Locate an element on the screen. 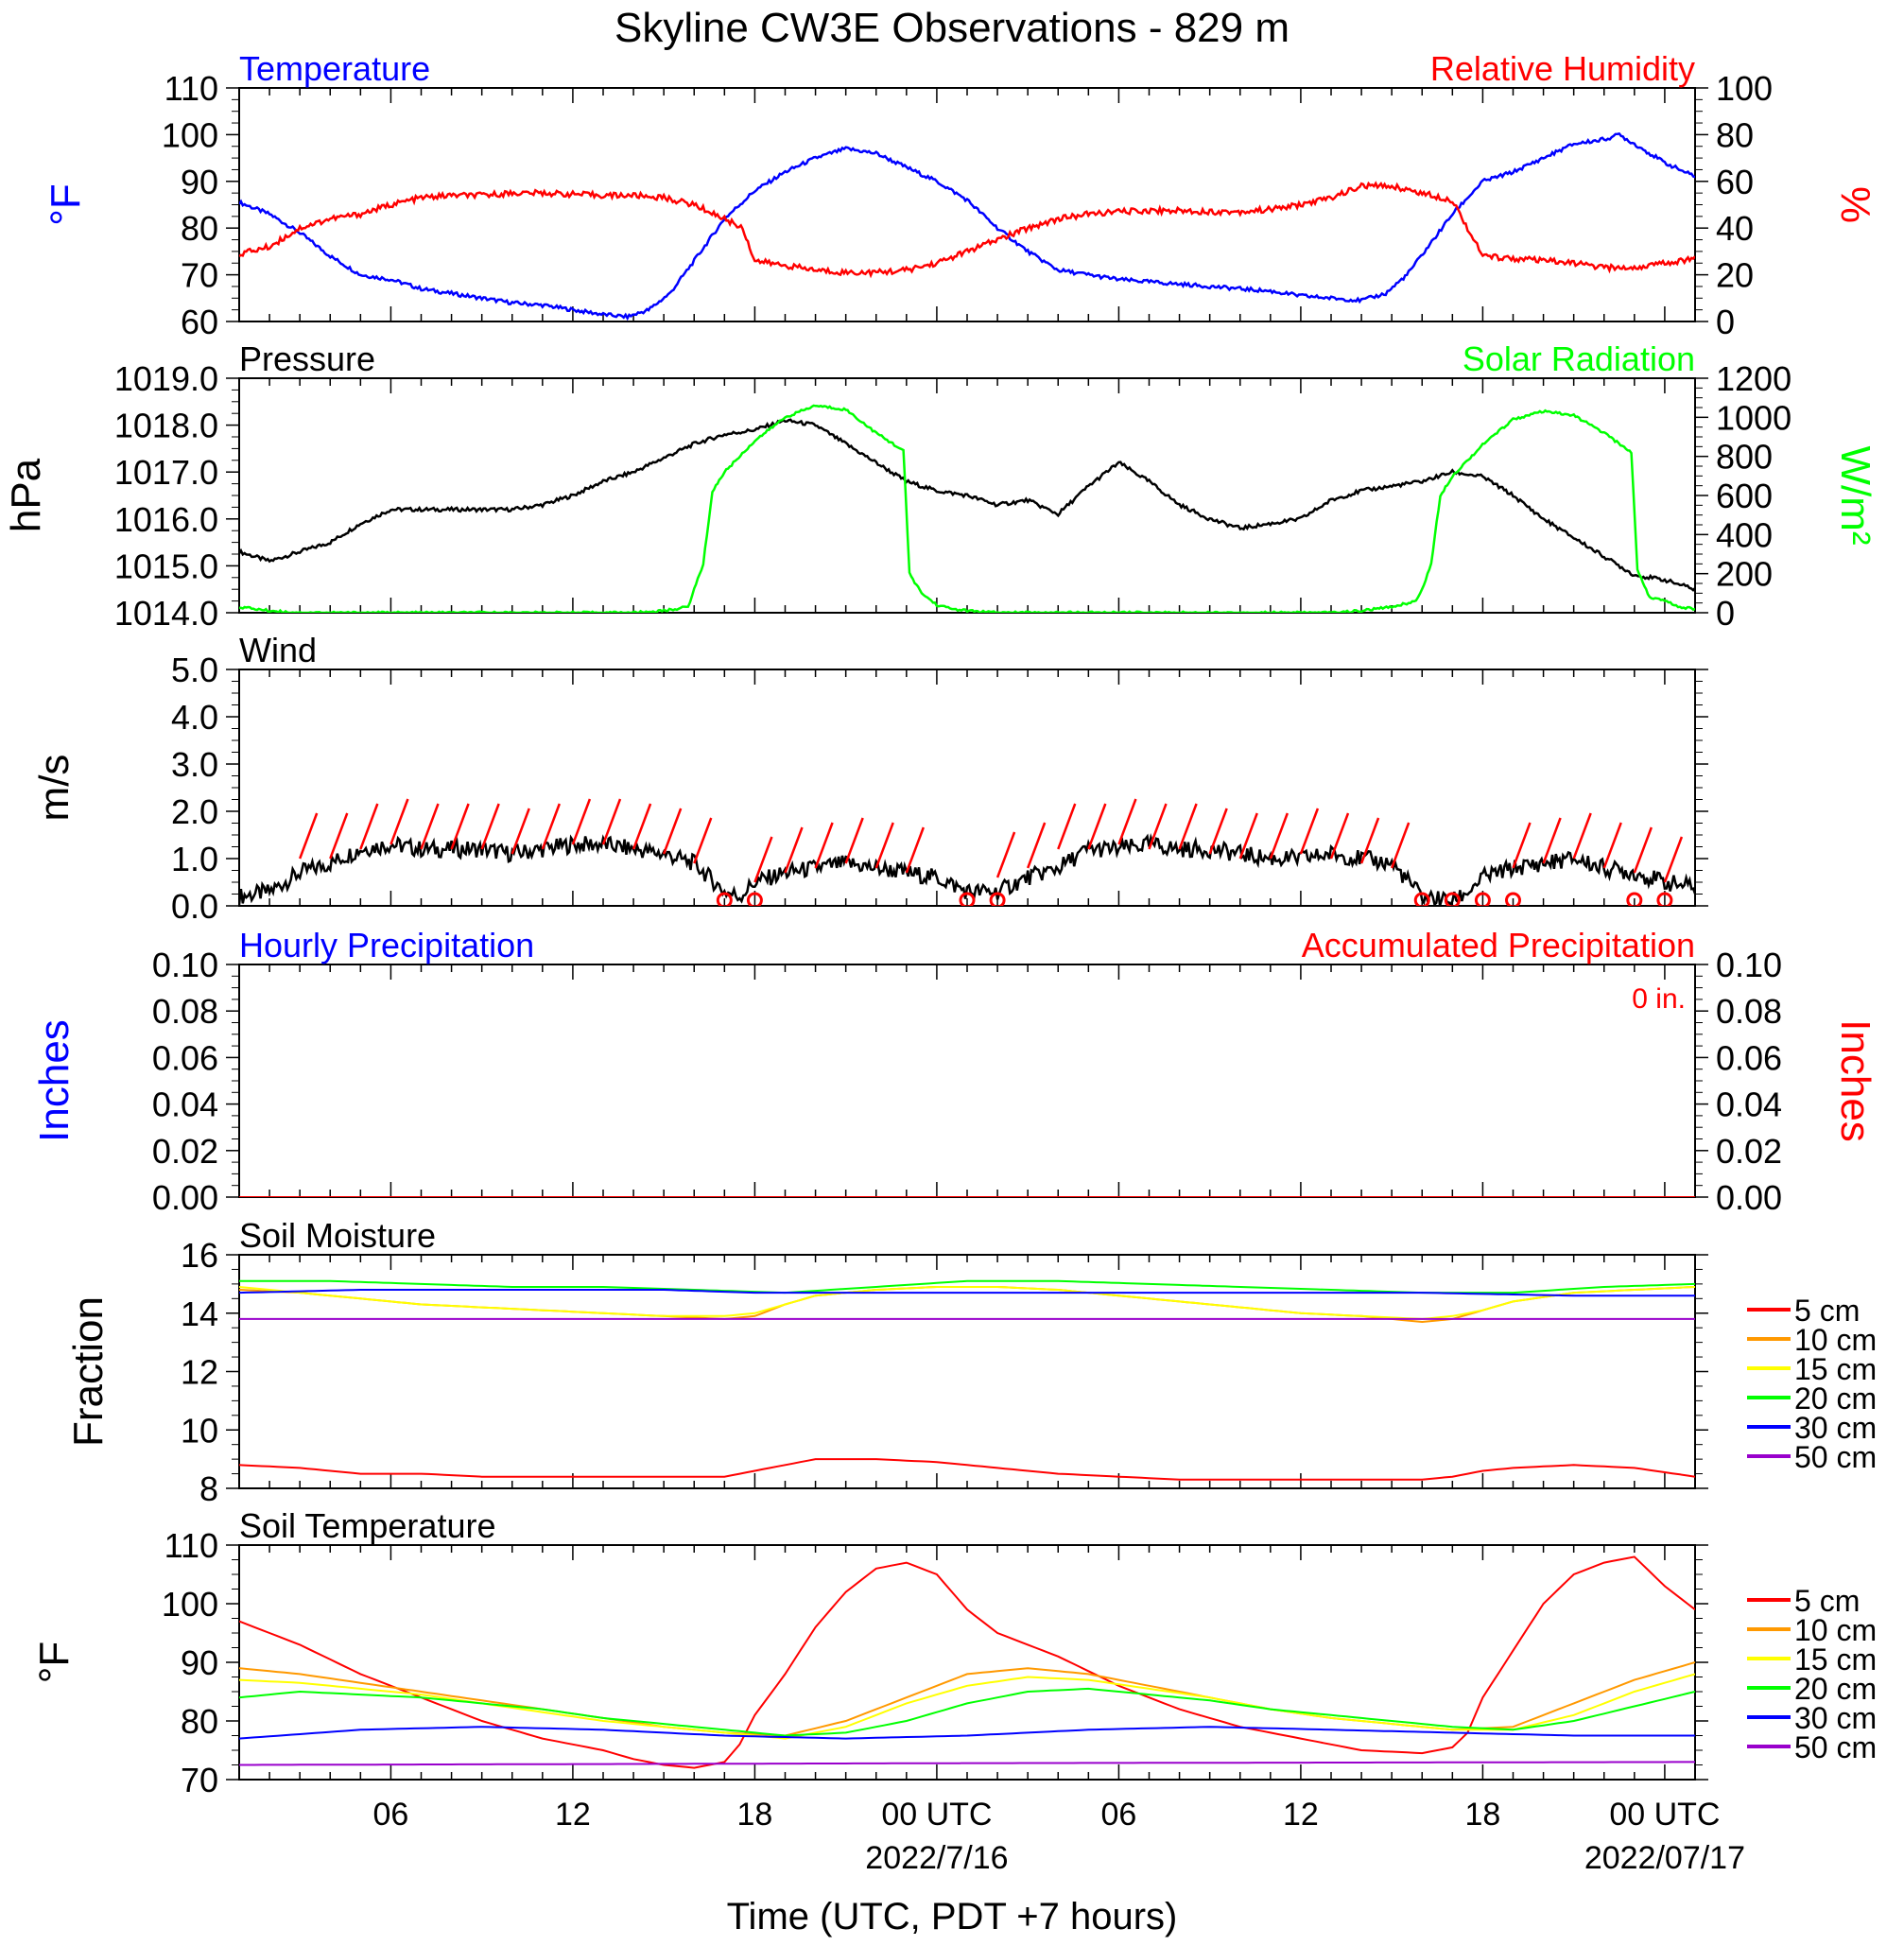  y-tick-label-left: 16 is located at coordinates (199, 1256).